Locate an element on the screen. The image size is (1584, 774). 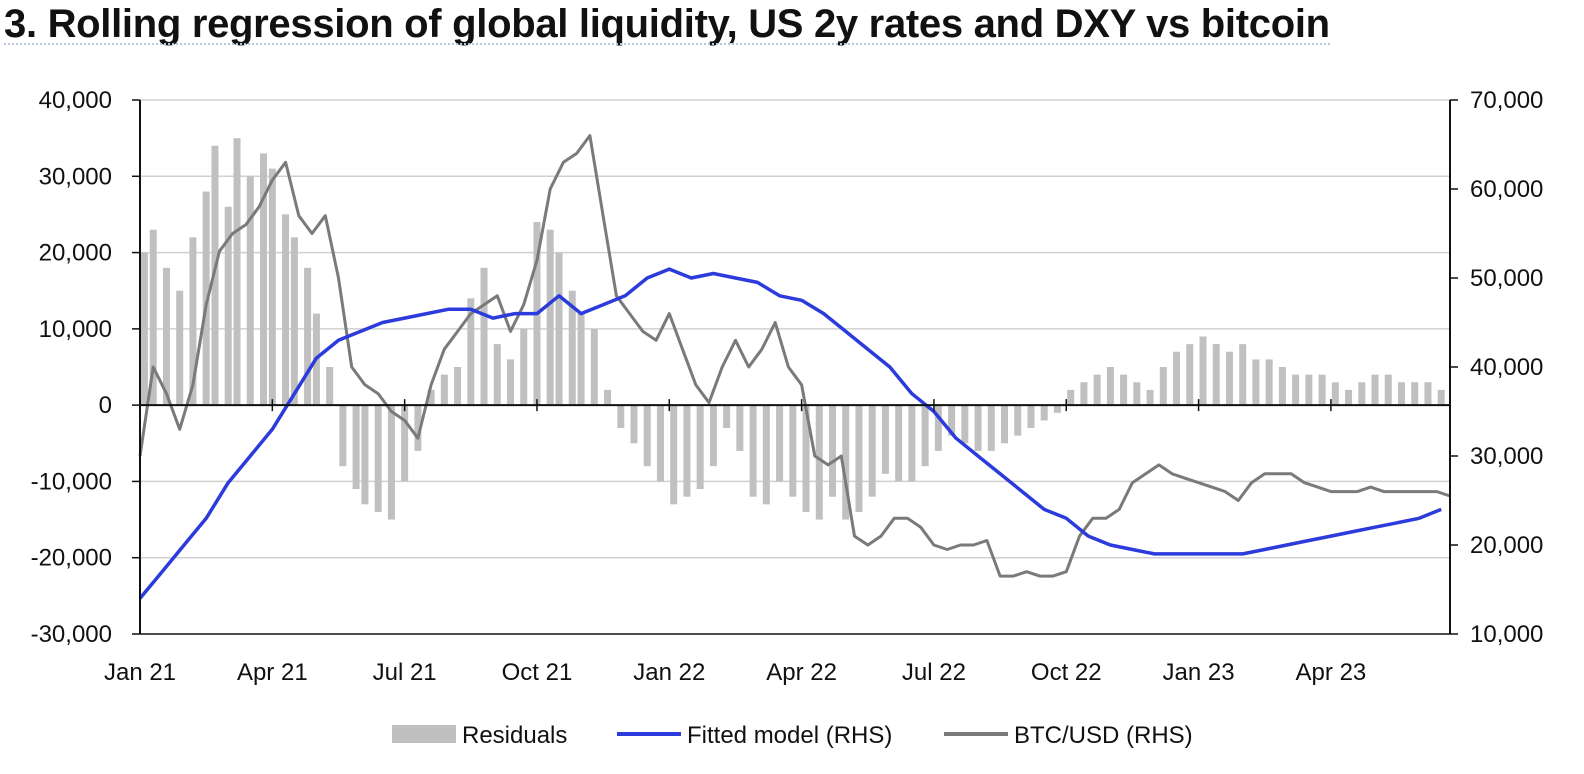
y-right-tick-label: 10,000 is located at coordinates (1506, 634).